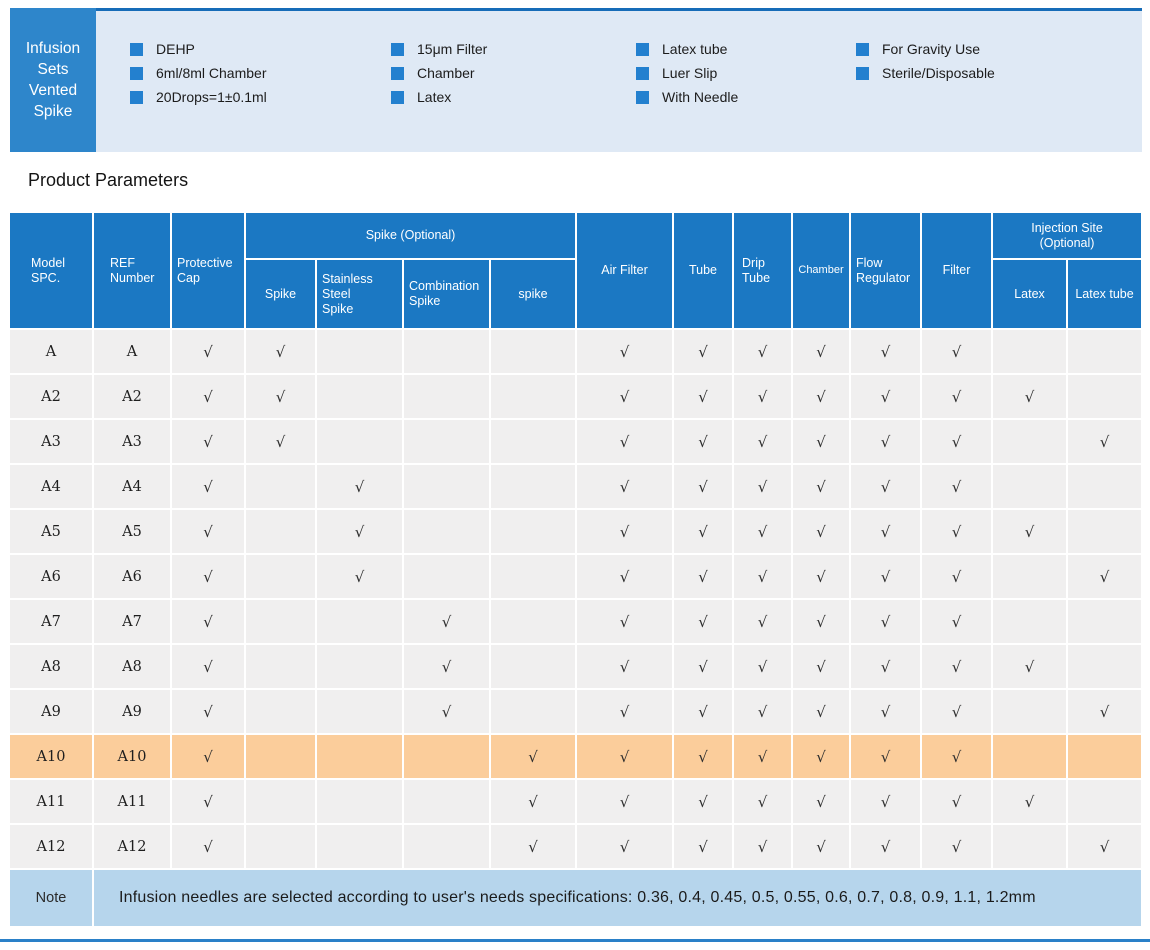 The width and height of the screenshot is (1150, 950). Describe the element at coordinates (439, 73) in the screenshot. I see `feature-column: 15μm Filter Chamber Latex` at that location.